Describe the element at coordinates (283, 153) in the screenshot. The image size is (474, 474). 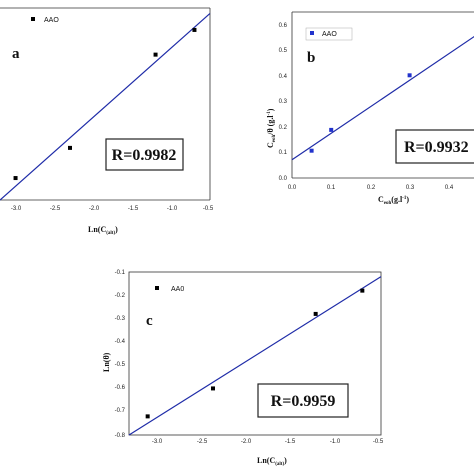
I see `panel-b-ytick-1: 0.1` at that location.